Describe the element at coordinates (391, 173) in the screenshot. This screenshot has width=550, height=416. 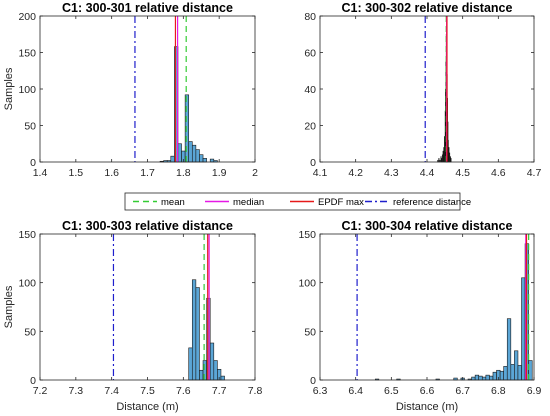
I see `x-tick-label: 4.3` at that location.